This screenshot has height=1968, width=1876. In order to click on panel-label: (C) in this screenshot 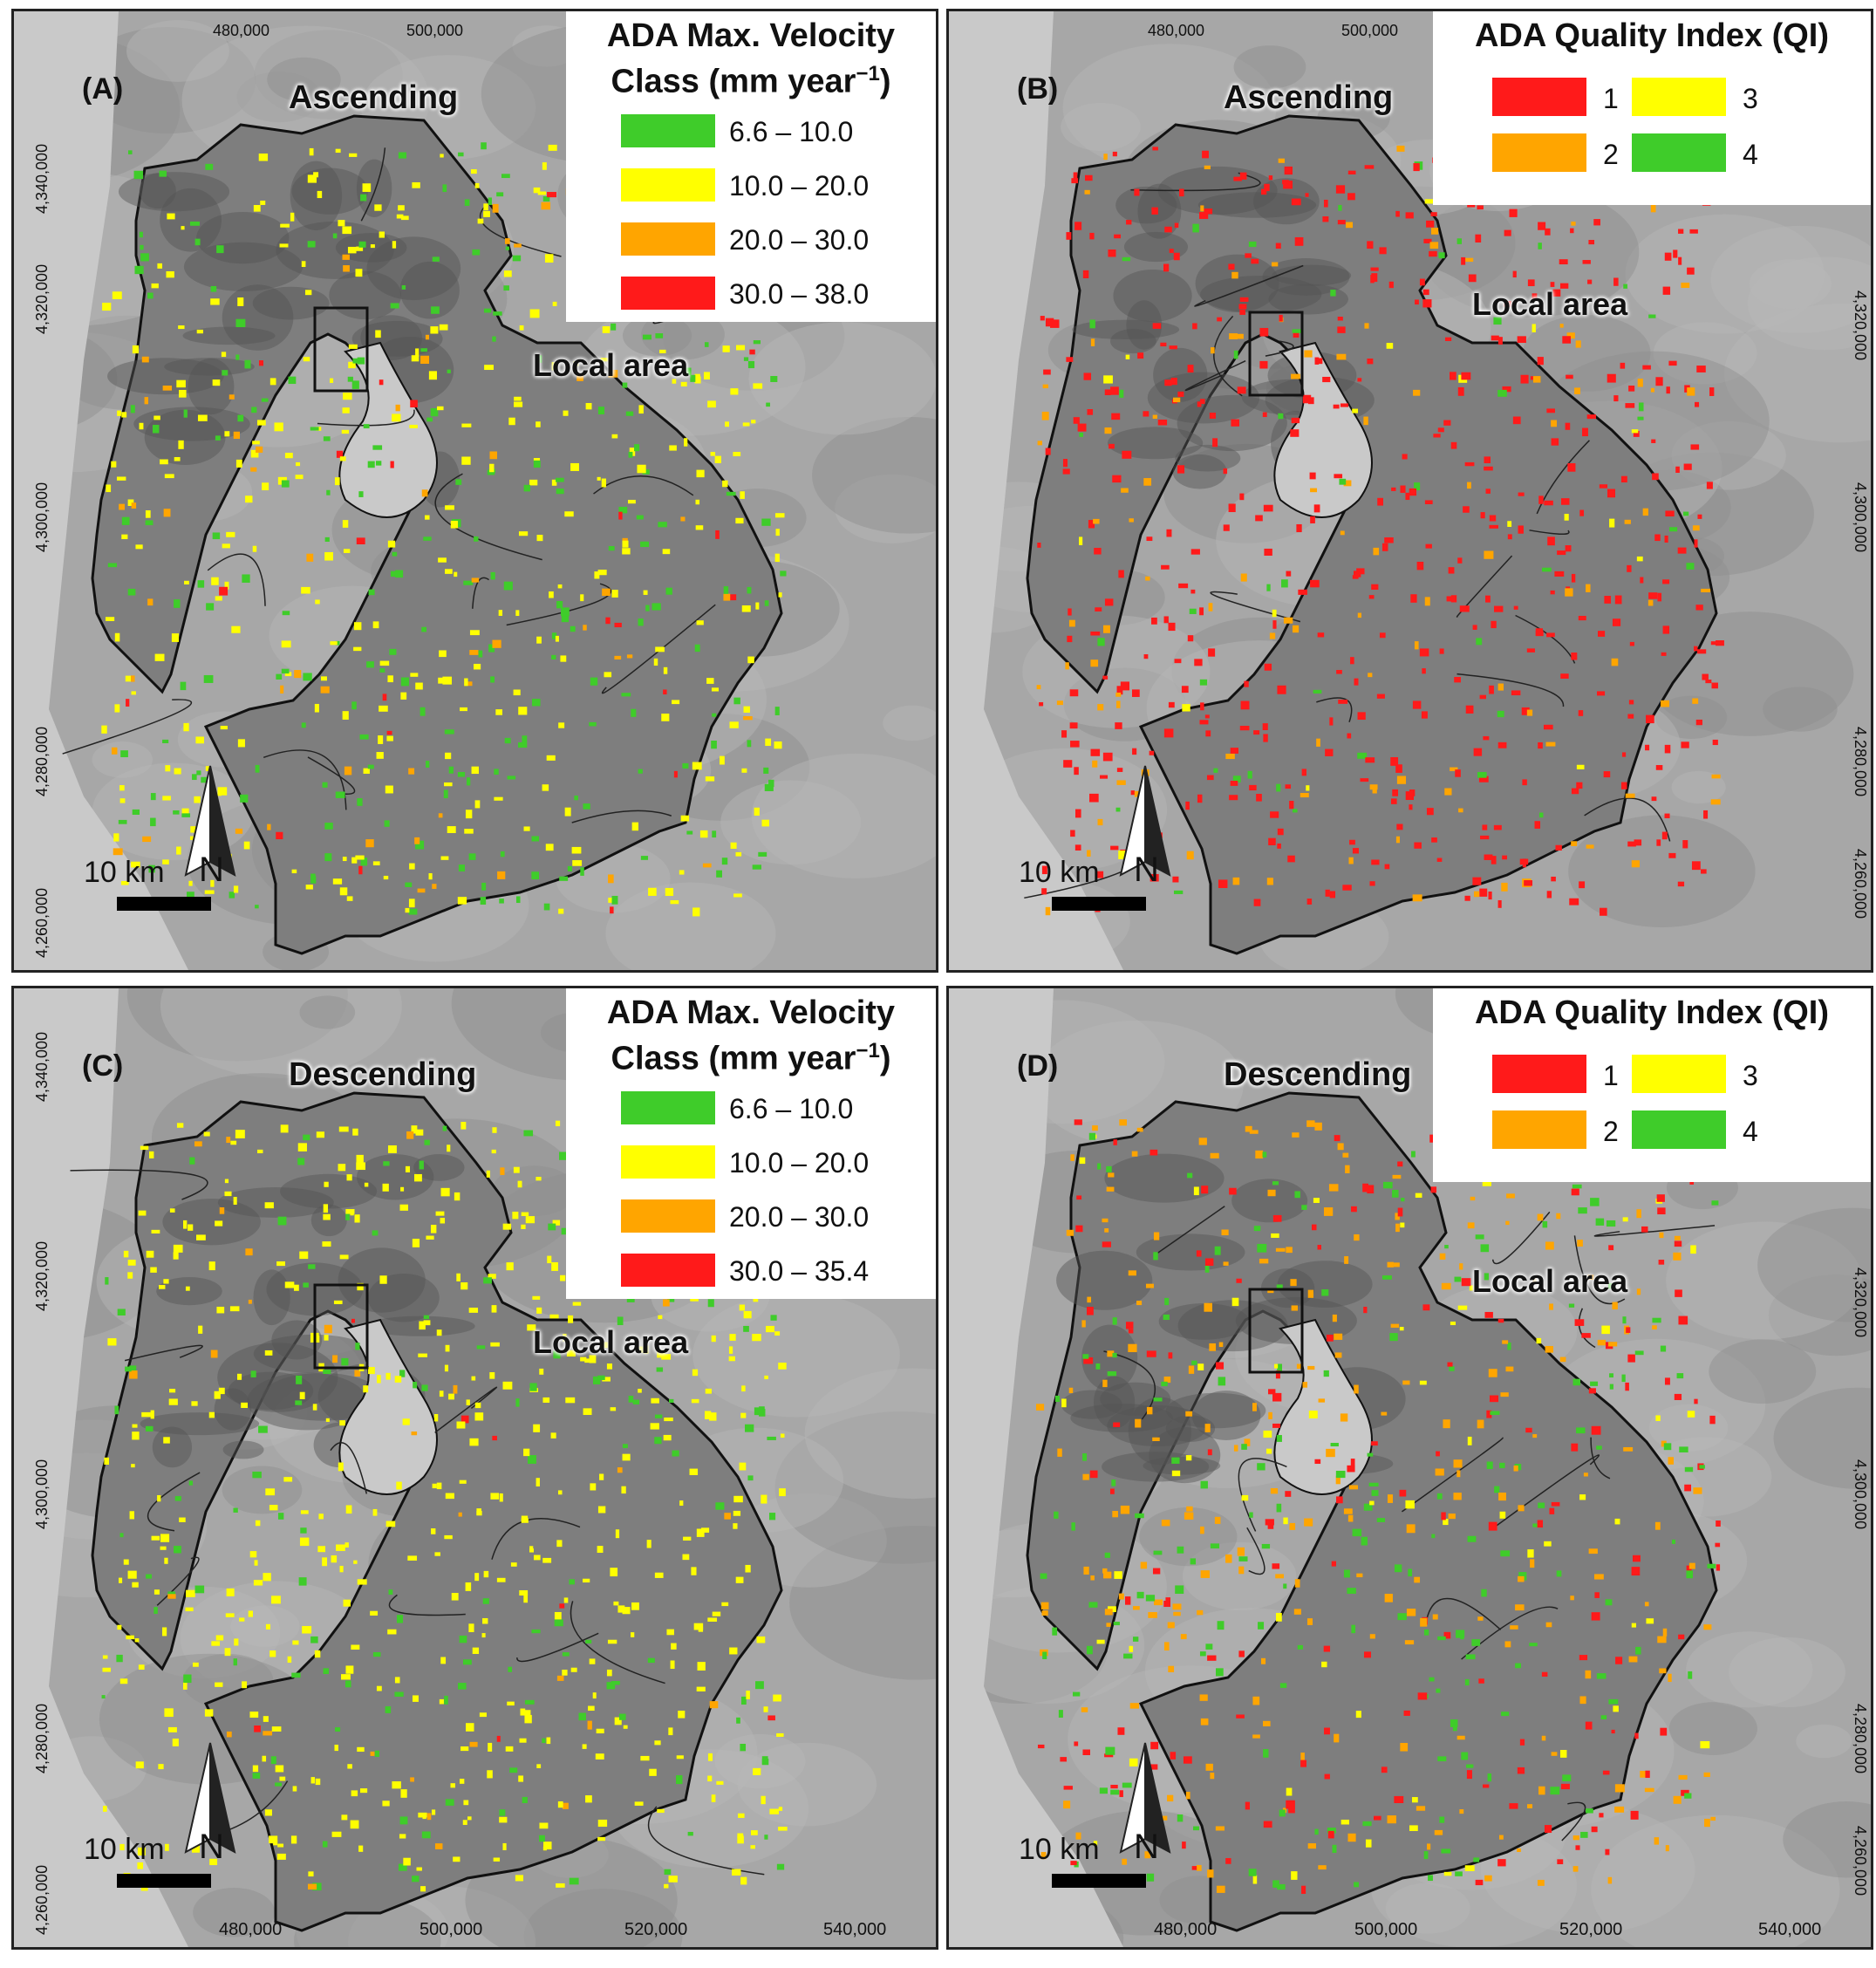, I will do `click(103, 1066)`.